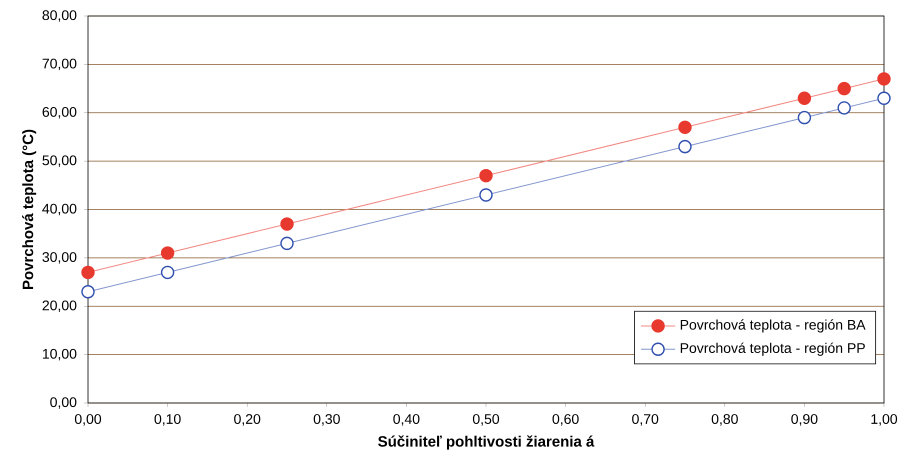 The height and width of the screenshot is (468, 904). I want to click on x-tick-label: 0,20, so click(247, 420).